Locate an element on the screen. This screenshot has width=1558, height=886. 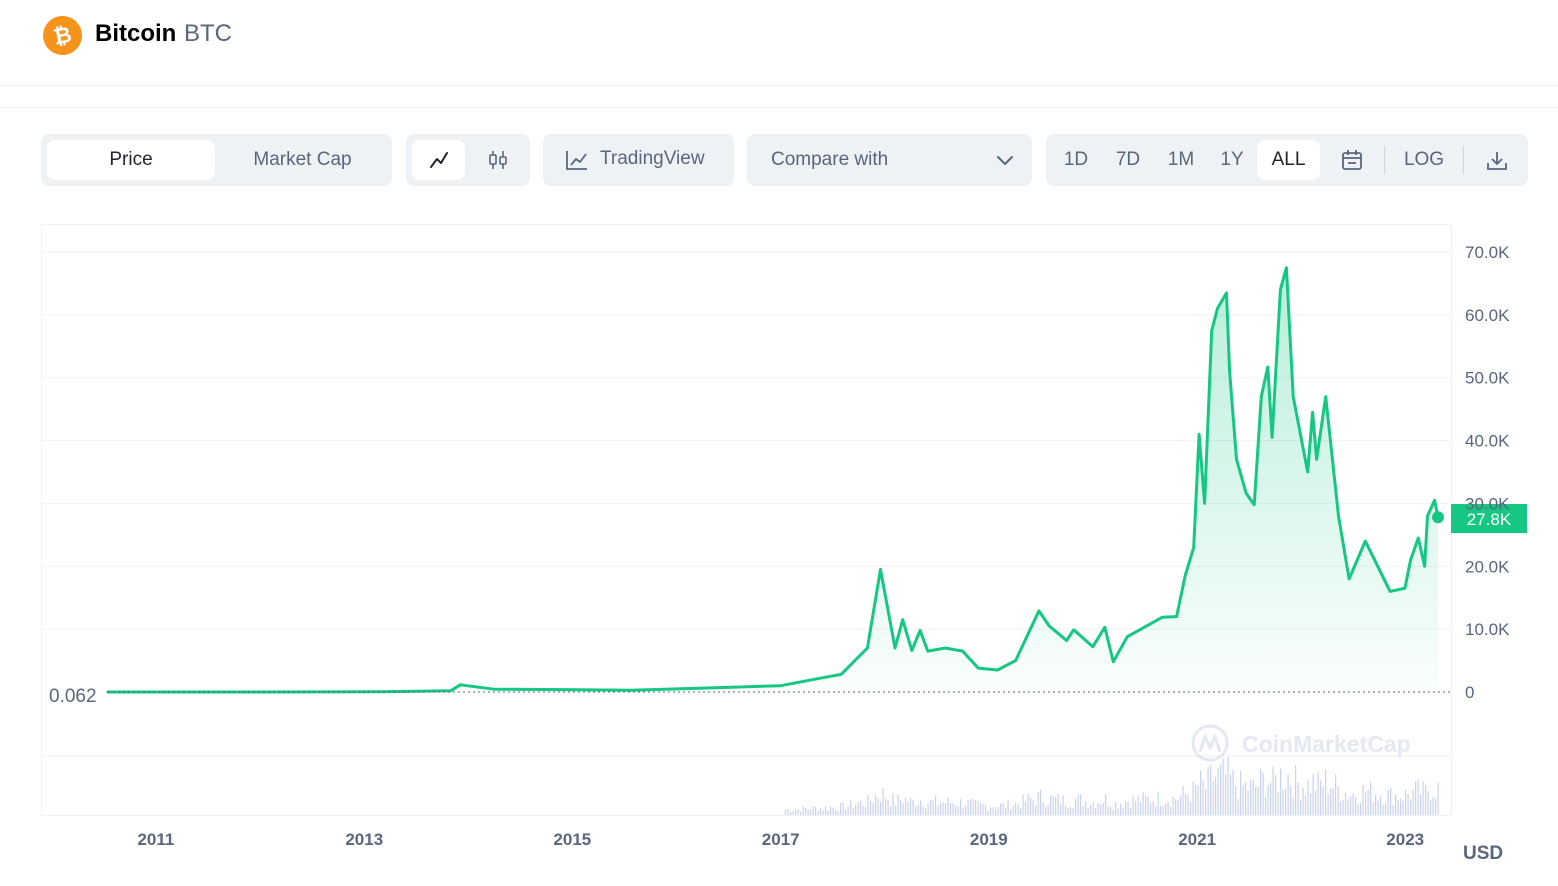
y-tick-label: 60.0K is located at coordinates (1487, 315).